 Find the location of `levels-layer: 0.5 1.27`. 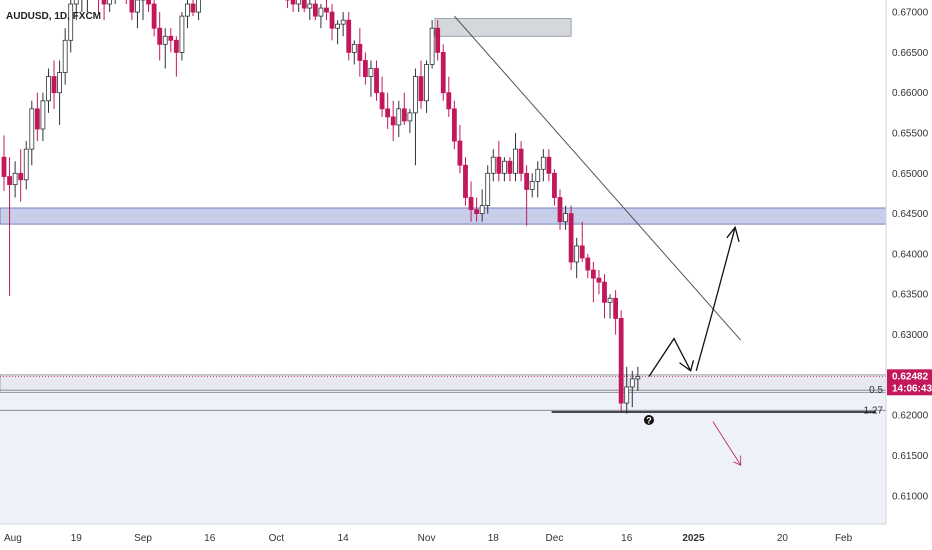

levels-layer: 0.5 1.27 is located at coordinates (443, 395).